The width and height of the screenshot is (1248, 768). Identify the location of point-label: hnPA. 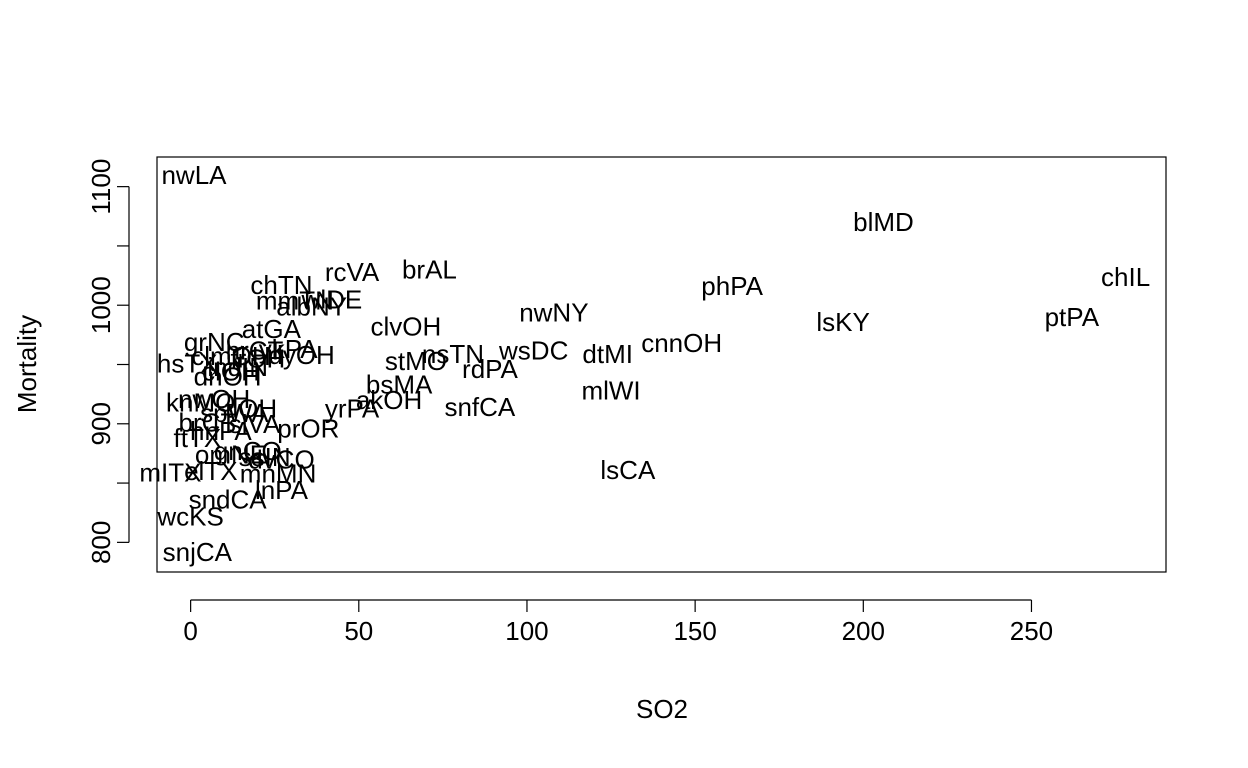
(221, 431).